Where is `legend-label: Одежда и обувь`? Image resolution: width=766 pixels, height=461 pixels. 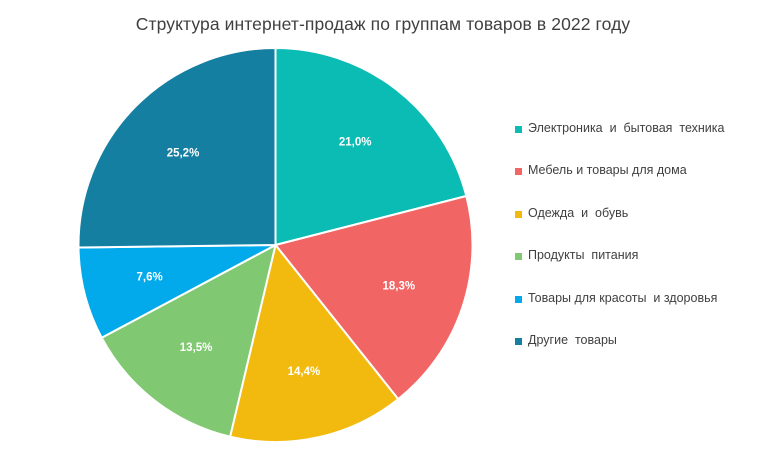 legend-label: Одежда и обувь is located at coordinates (578, 212).